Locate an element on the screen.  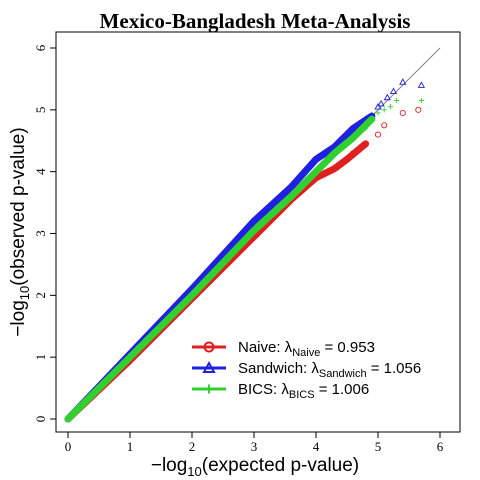
legend-label-bics: BICS: λBICS = 1.006 is located at coordinates (303, 391).